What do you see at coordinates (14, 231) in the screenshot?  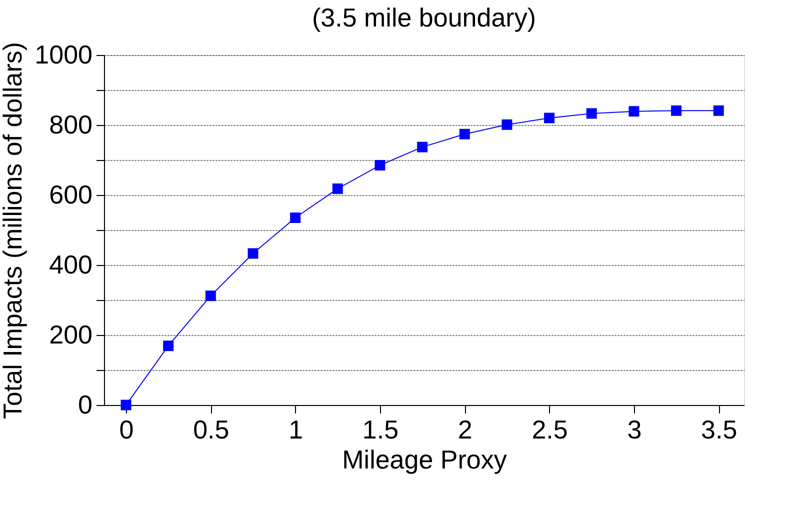 I see `y-axis-title: Total Impacts (millions of dollars)` at bounding box center [14, 231].